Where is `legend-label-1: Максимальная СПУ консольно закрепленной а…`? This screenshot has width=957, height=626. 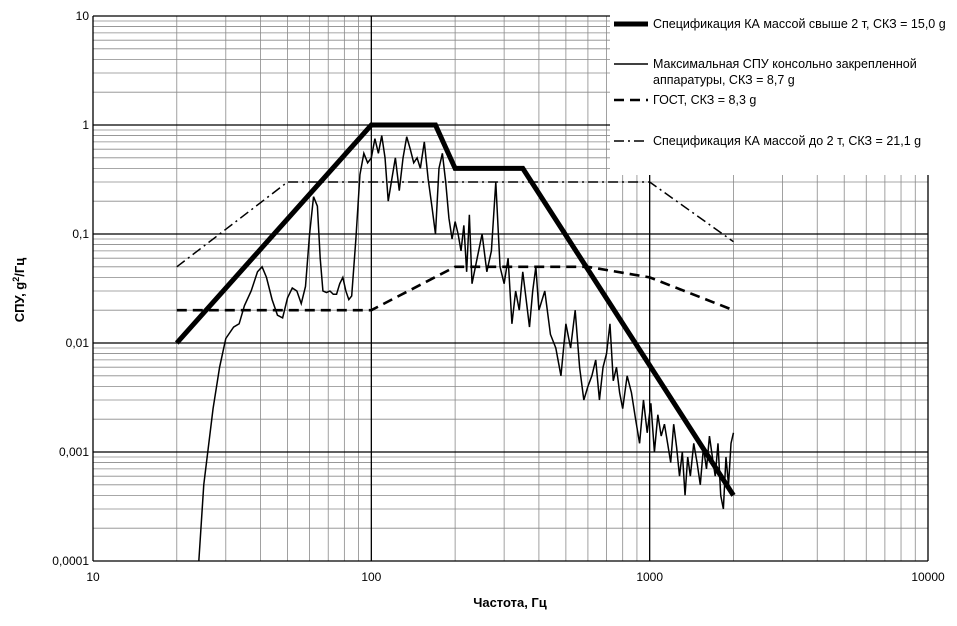 legend-label-1: Максимальная СПУ консольно закрепленной а… is located at coordinates (785, 72).